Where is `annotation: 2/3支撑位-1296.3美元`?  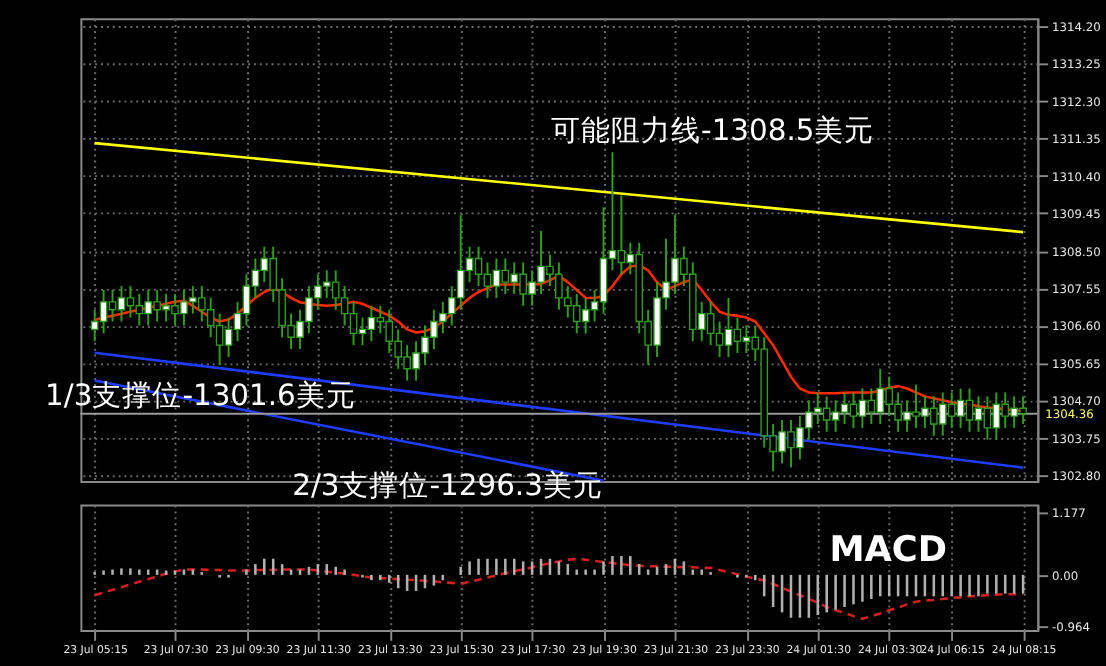 annotation: 2/3支撑位-1296.3美元 is located at coordinates (447, 485).